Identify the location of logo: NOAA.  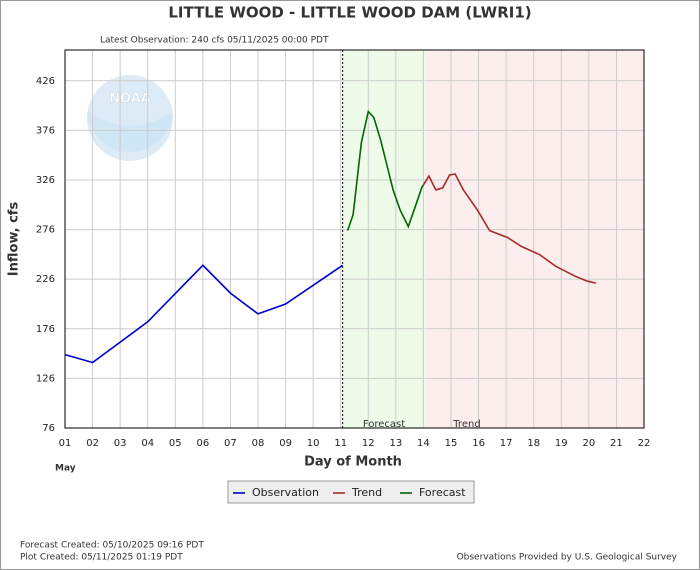
(130, 118).